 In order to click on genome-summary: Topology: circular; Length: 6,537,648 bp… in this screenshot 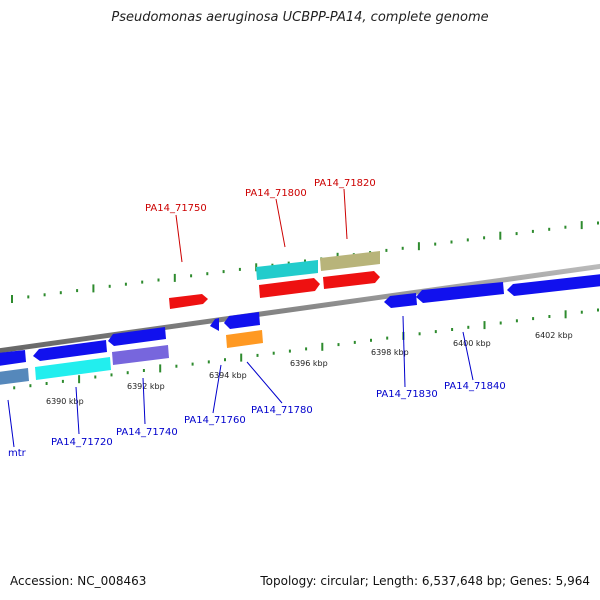, I will do `click(425, 581)`.